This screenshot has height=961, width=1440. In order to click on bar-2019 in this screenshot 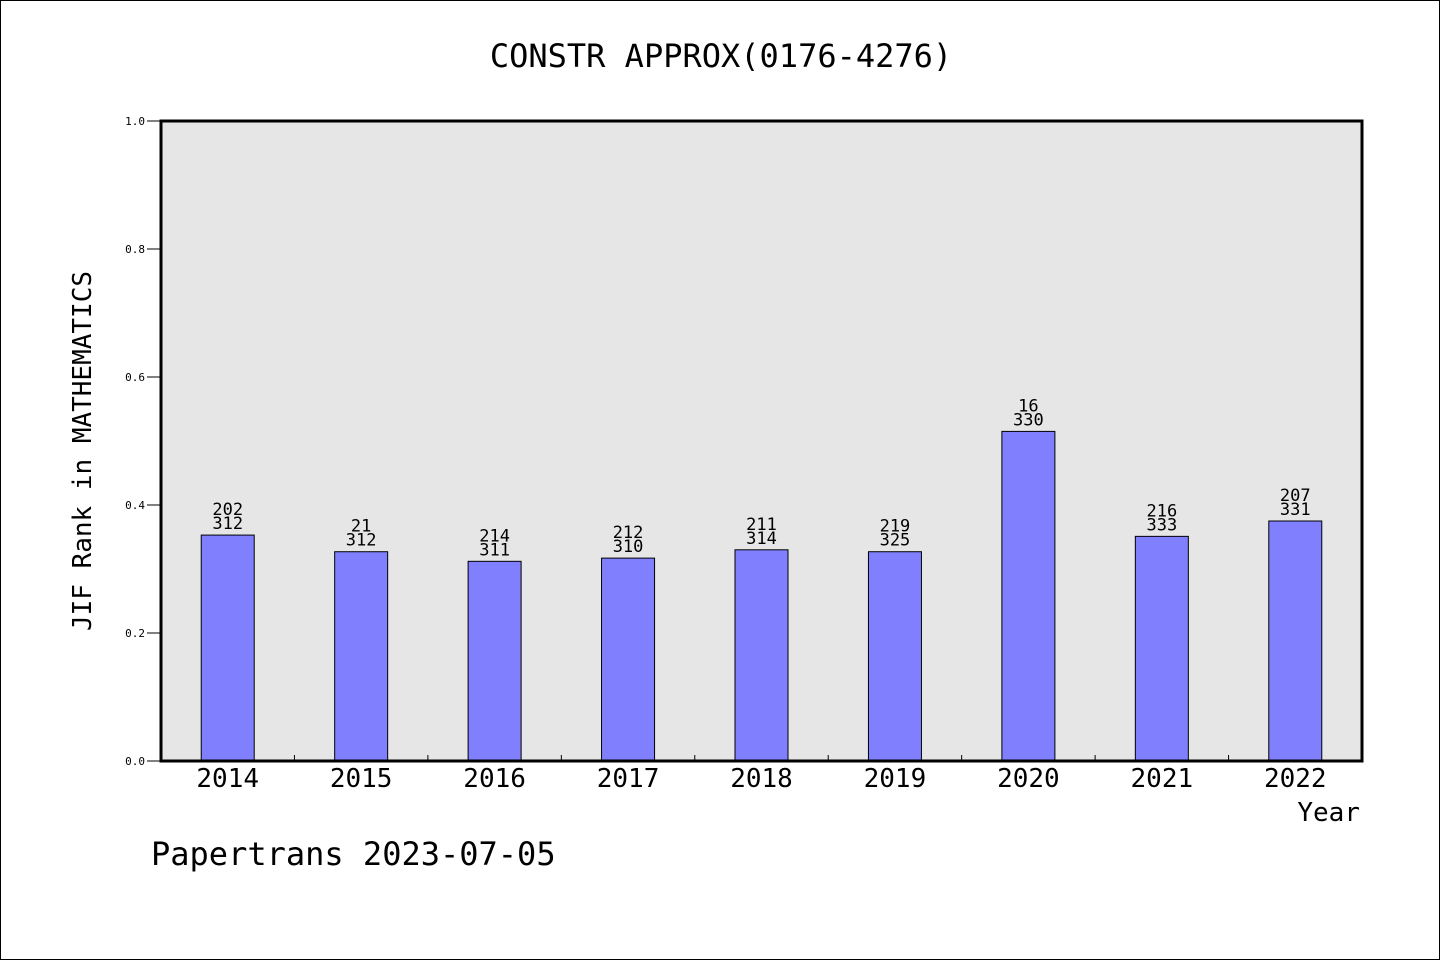, I will do `click(894, 656)`.